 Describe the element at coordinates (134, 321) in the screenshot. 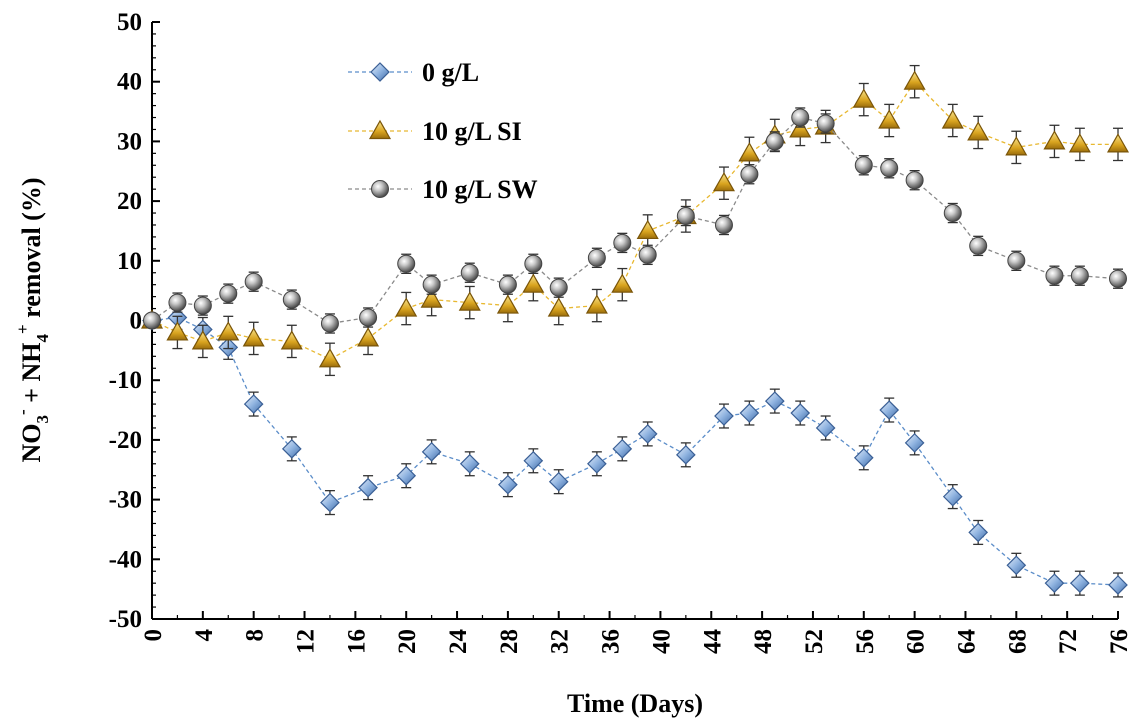

I see `y-ticks: -50 -40 -30 -20 -10 0 10 20 30 40 50` at that location.